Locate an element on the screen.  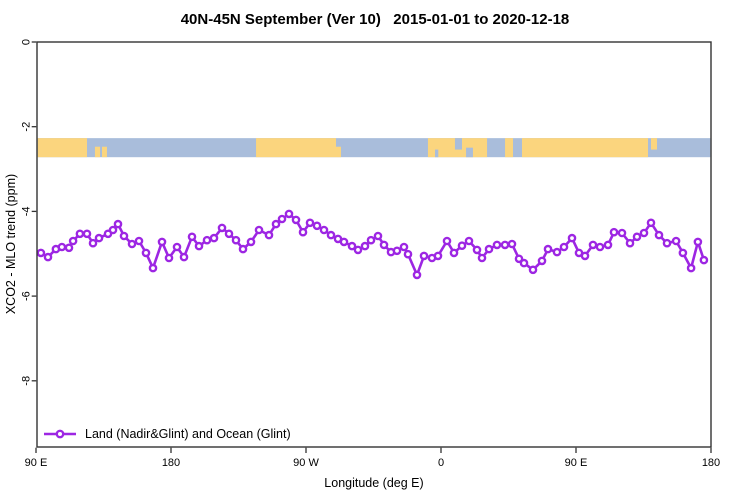
x-tick-label: 90 W is located at coordinates (306, 463).